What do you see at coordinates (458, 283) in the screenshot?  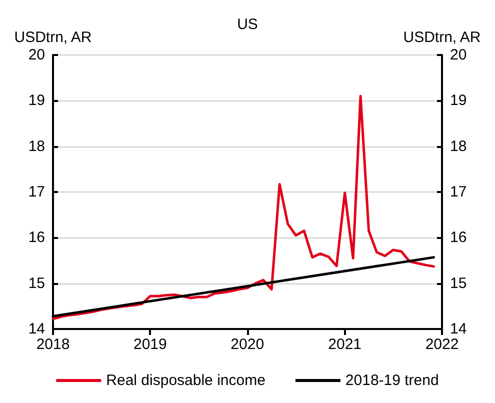 I see `y2-tick-label: 15` at bounding box center [458, 283].